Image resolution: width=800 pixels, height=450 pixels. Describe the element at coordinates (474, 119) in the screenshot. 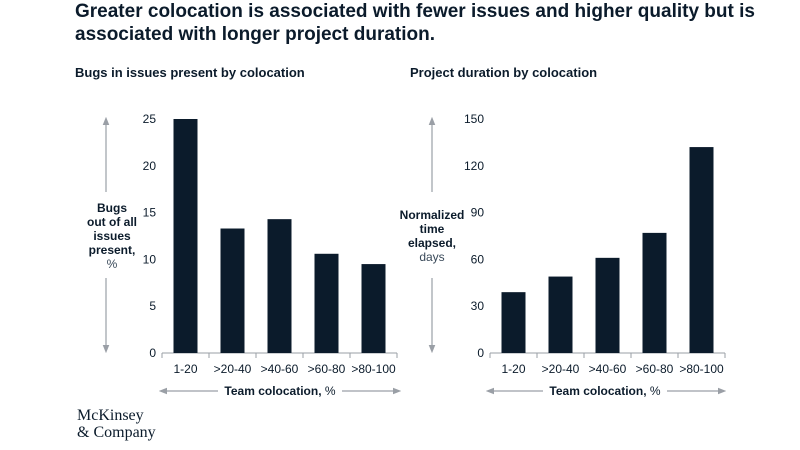

I see `y-tick-label: 150` at that location.